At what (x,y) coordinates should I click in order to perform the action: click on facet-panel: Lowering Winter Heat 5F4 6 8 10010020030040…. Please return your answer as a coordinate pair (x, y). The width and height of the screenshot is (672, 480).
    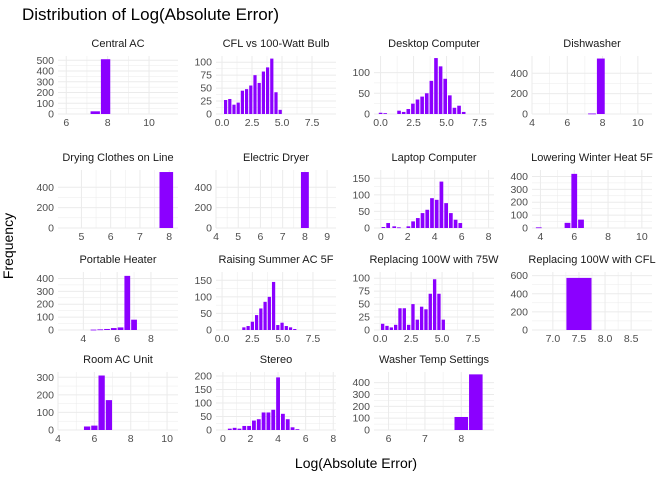
    Looking at the image, I should click on (581, 197).